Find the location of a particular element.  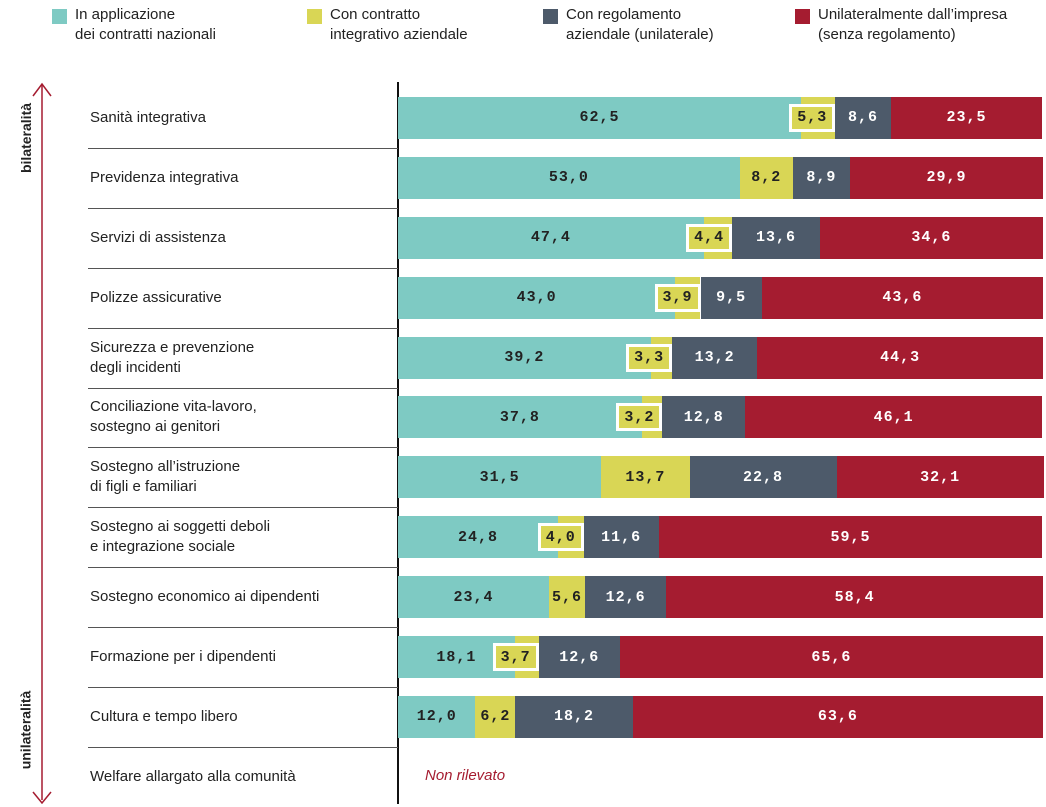

value-label: 6,2 is located at coordinates (495, 717).